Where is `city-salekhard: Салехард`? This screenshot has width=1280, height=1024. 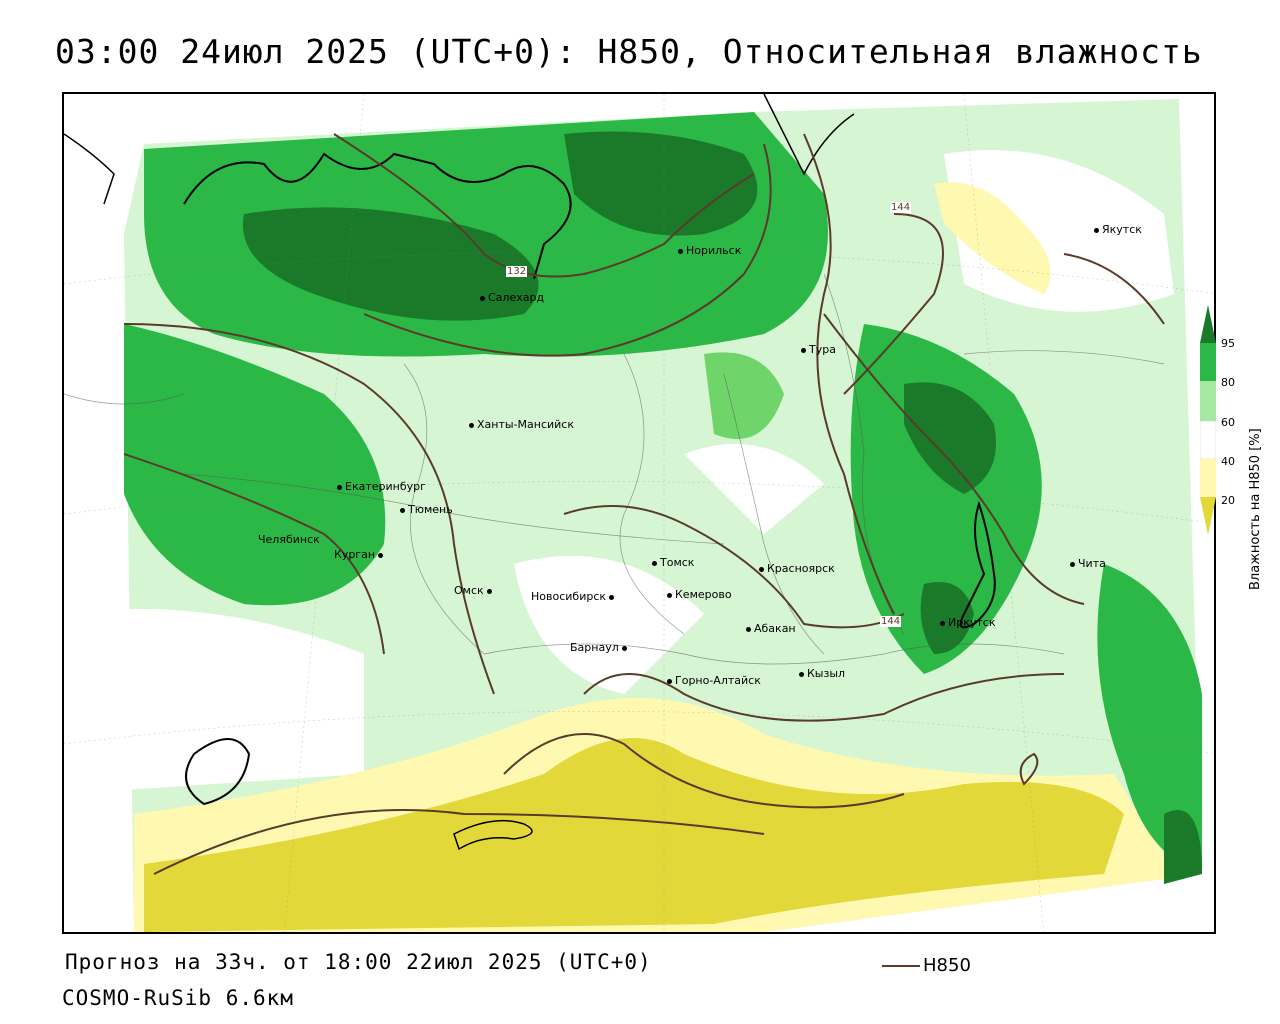 city-salekhard: Салехард is located at coordinates (512, 298).